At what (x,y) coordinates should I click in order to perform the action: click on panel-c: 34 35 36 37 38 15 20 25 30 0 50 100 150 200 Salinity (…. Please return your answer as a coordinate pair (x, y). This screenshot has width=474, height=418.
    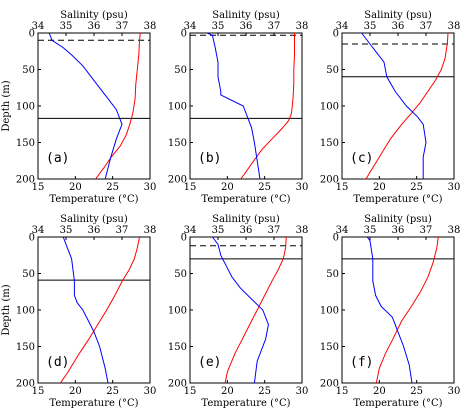
    Looking at the image, I should click on (390, 107).